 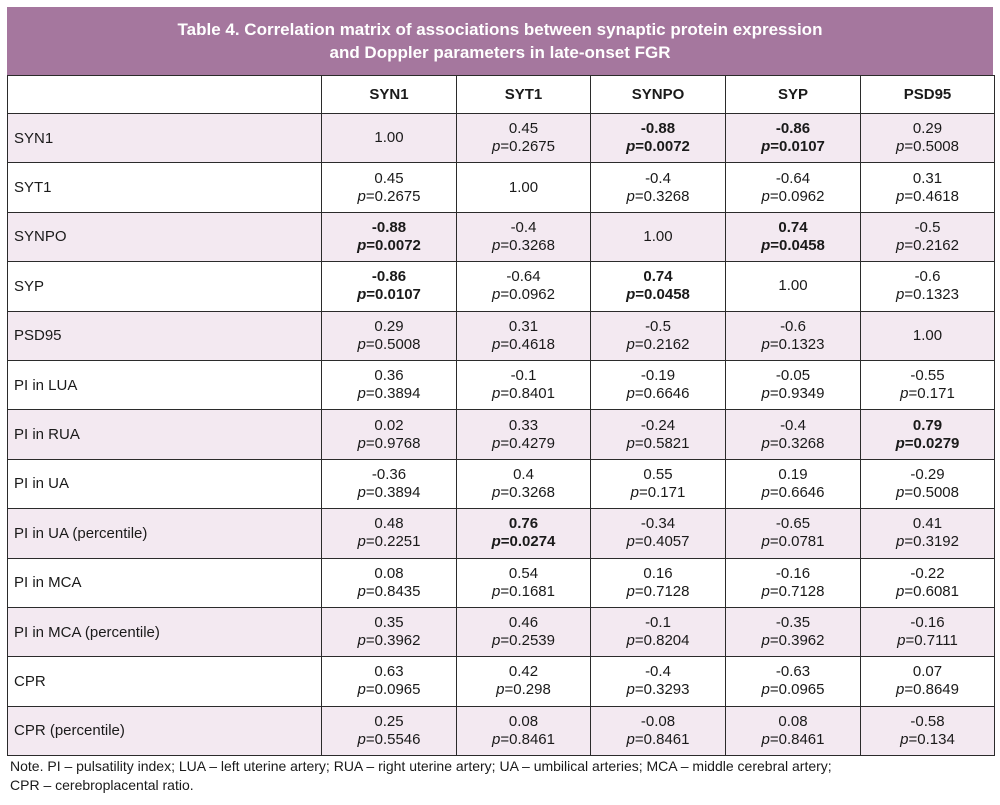 I want to click on p-value-number: 0.2539, so click(x=532, y=641).